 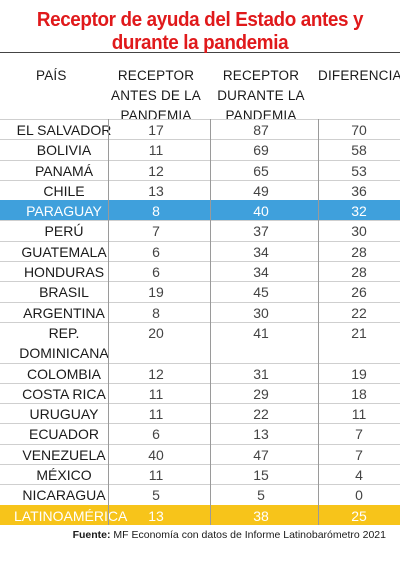 I want to click on table-row: COSTA RICA 11 29 18, so click(x=200, y=392).